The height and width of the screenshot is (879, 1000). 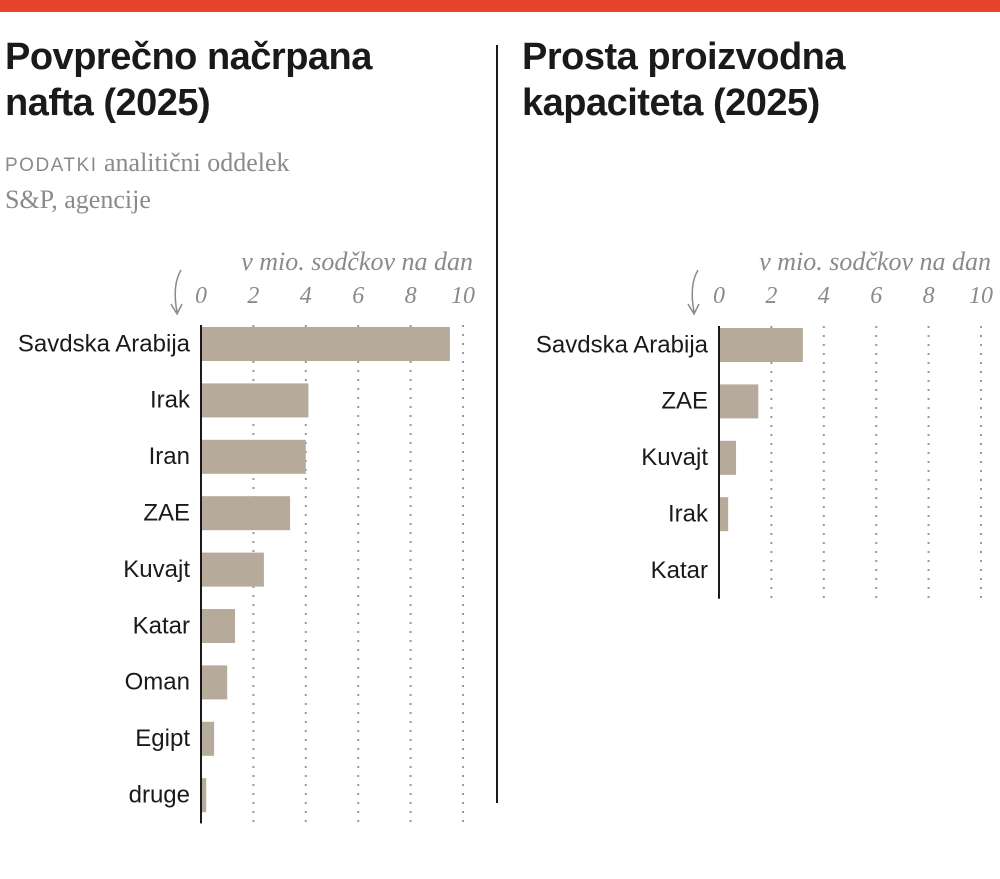 What do you see at coordinates (500, 6) in the screenshot?
I see `top-bar` at bounding box center [500, 6].